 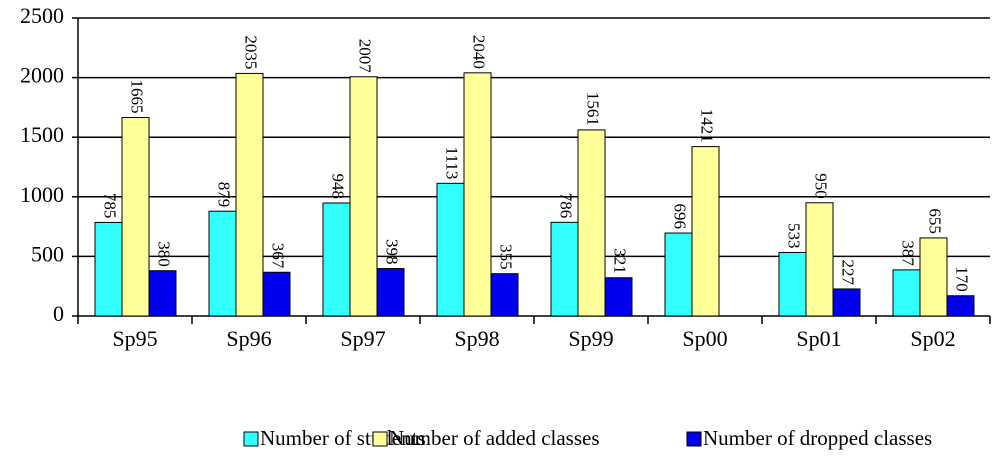 I want to click on y-tick-label: 2000, so click(x=42, y=75).